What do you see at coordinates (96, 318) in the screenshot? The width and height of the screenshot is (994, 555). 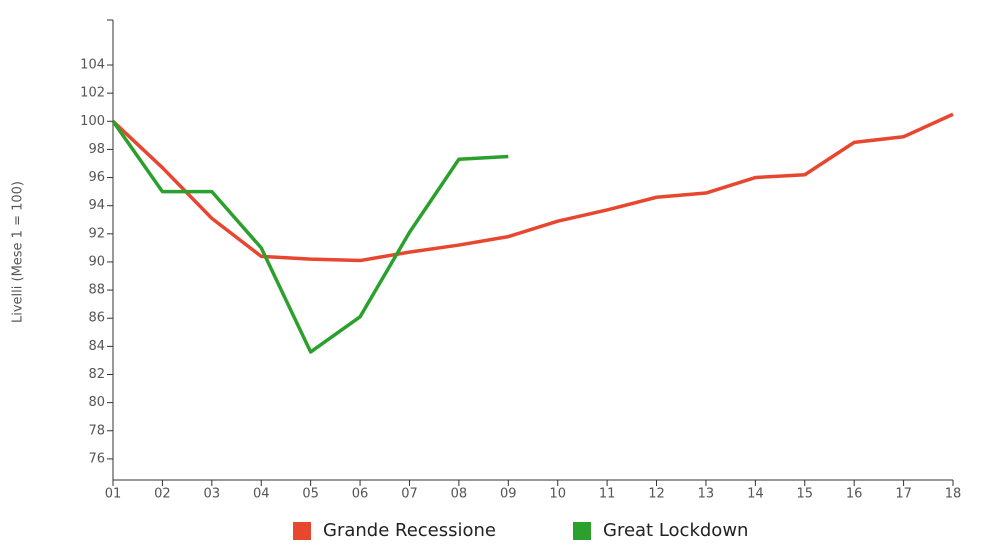 I see `y-tick-label: 86` at bounding box center [96, 318].